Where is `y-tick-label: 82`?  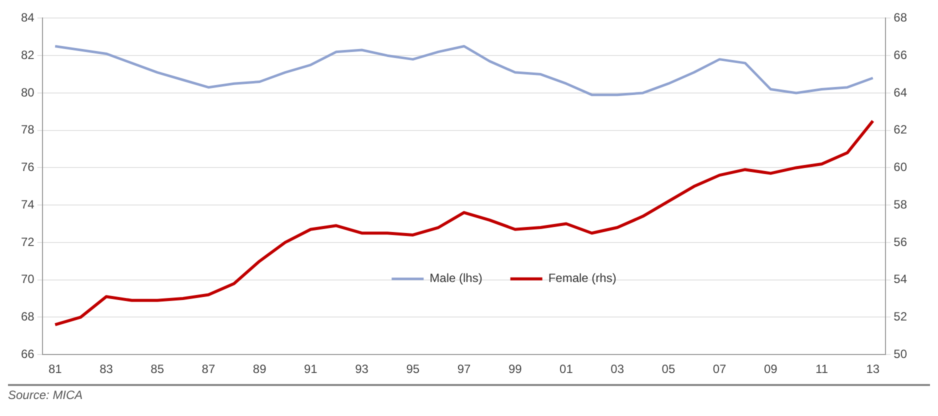 y-tick-label: 82 is located at coordinates (27, 55).